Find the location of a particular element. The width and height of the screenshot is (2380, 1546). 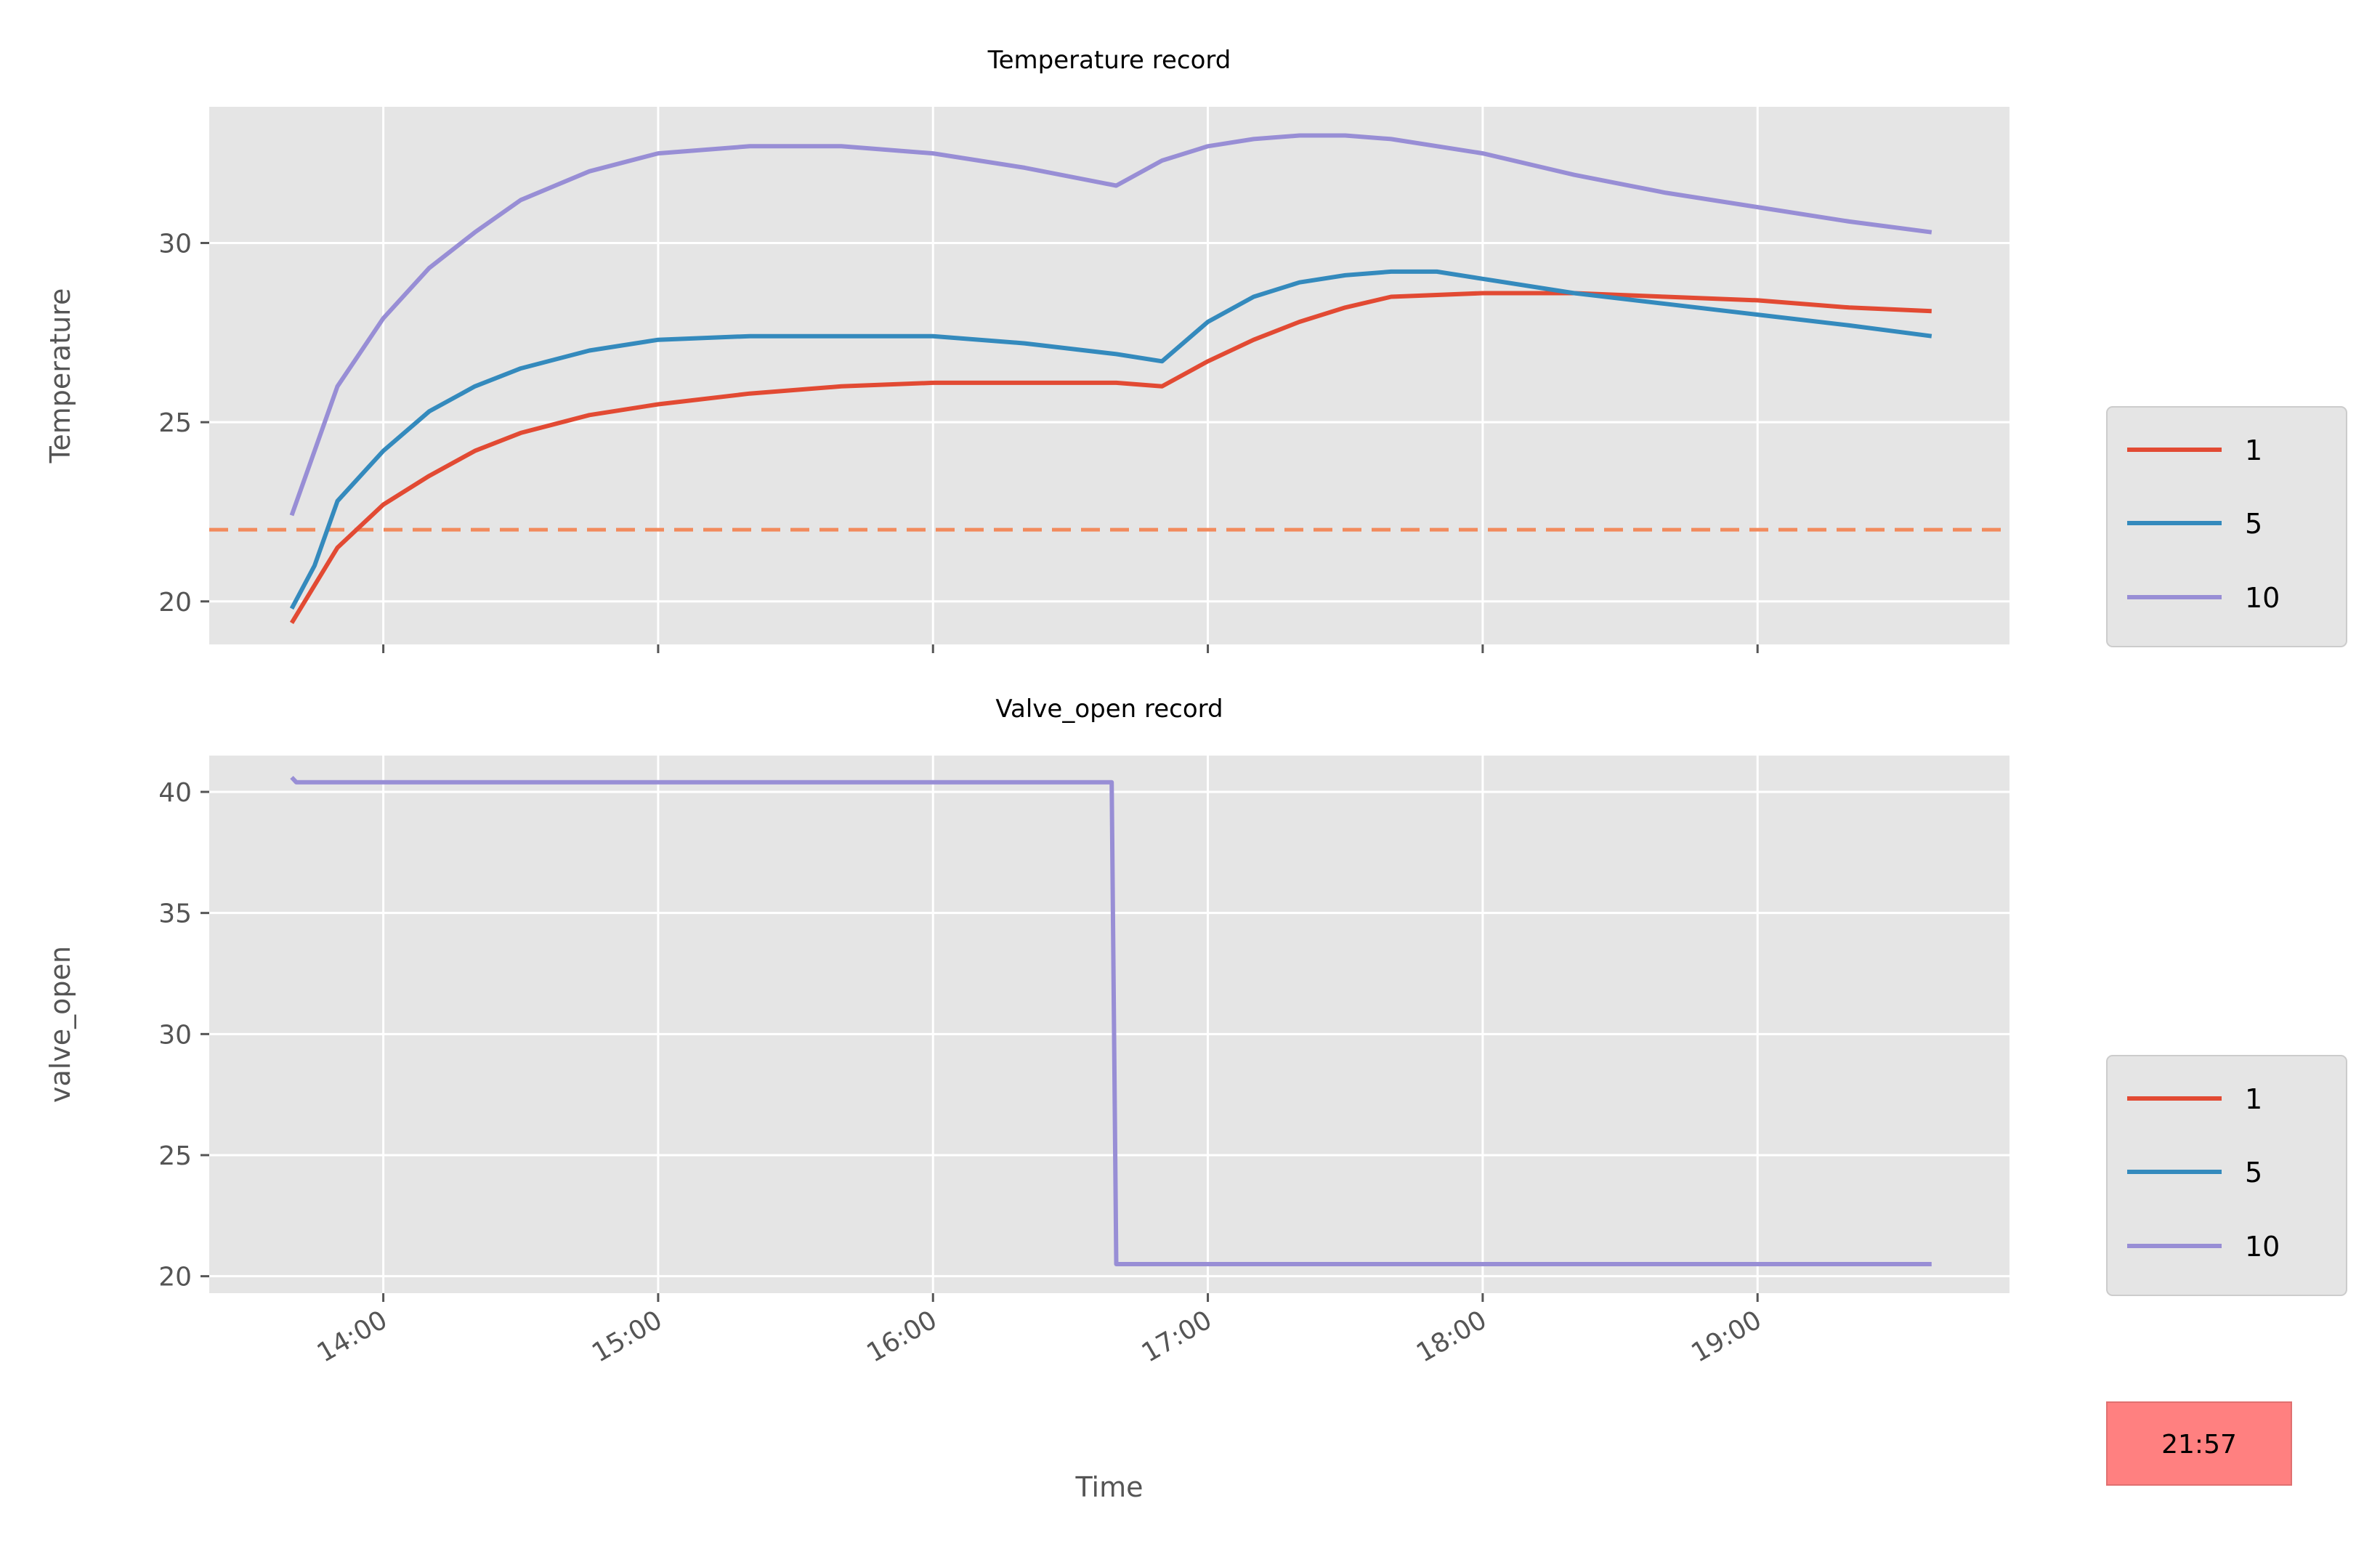

x-tick-label: 16:00 is located at coordinates (902, 1336).